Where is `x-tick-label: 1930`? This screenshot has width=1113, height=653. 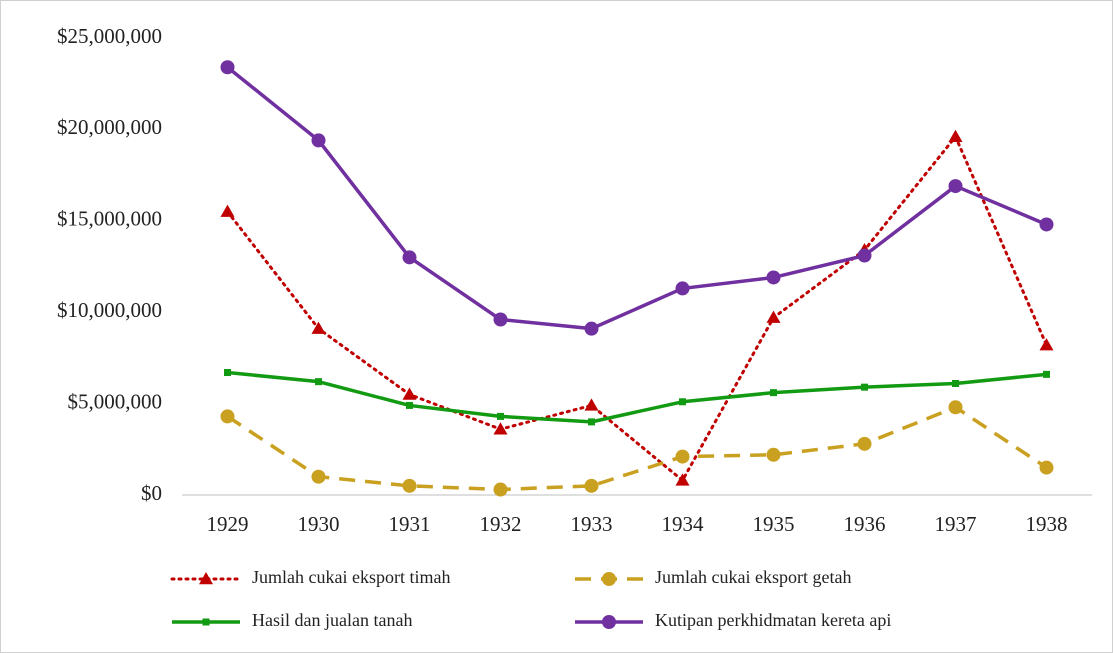
x-tick-label: 1930 is located at coordinates (319, 524).